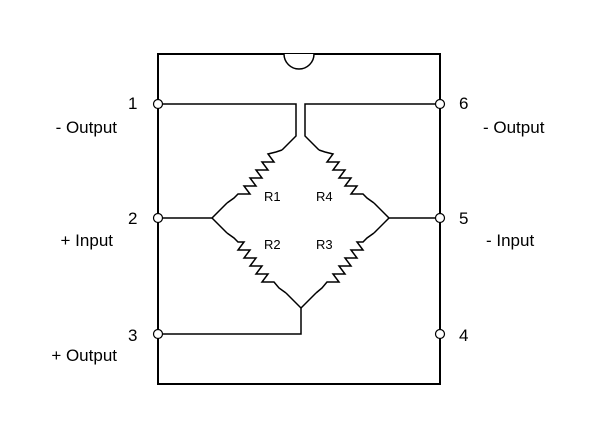 The height and width of the screenshot is (431, 614). I want to click on resistor-r3-label: R3, so click(324, 244).